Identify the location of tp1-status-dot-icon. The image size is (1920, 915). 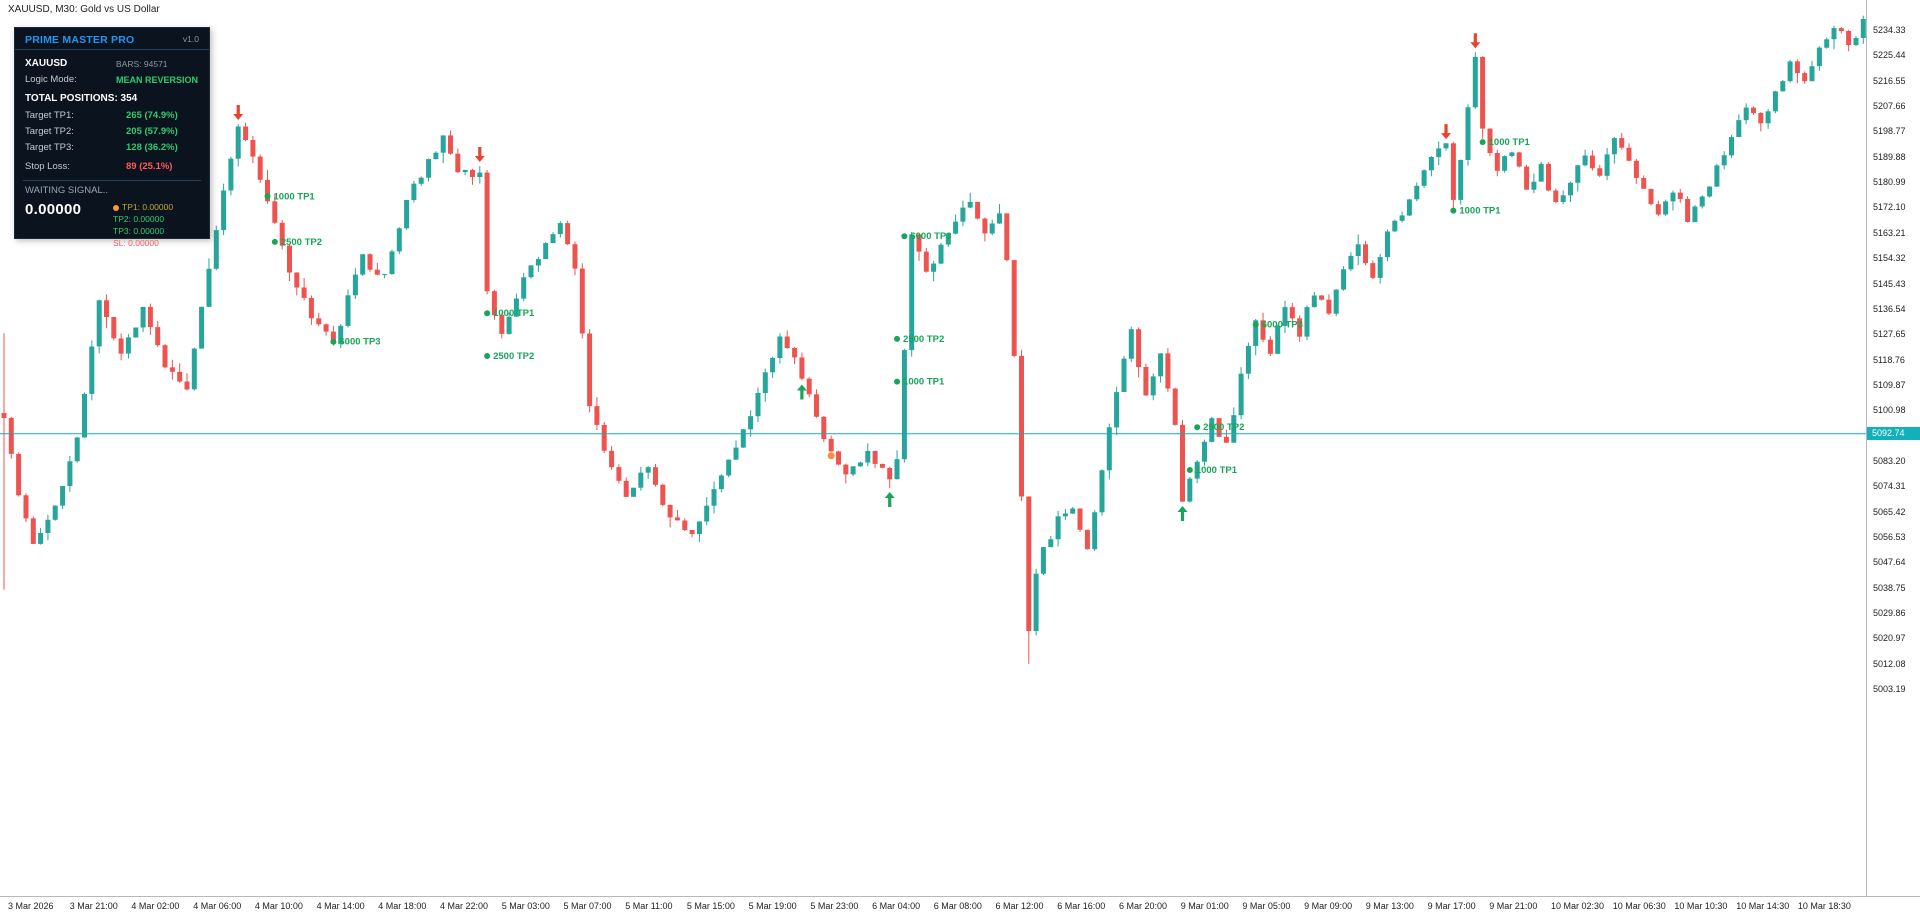
(116, 207).